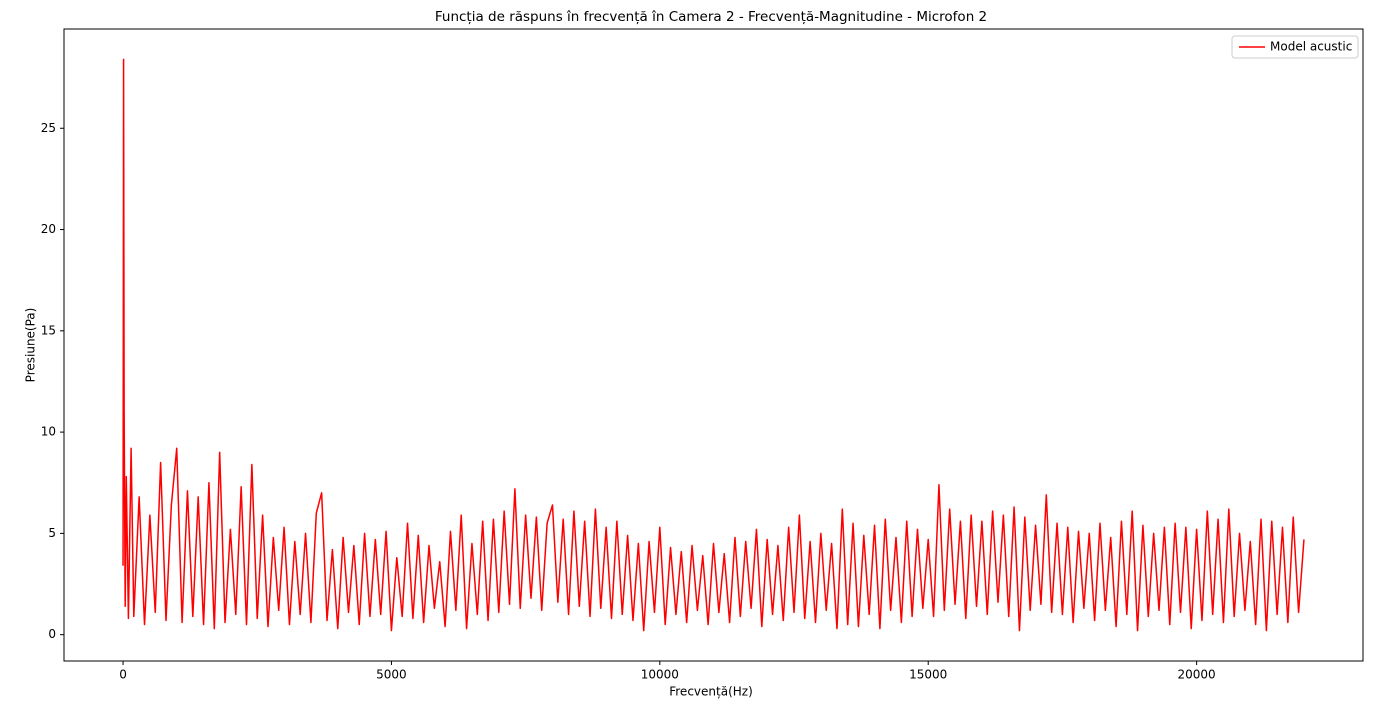  I want to click on y-tick-label: 0, so click(52, 634).